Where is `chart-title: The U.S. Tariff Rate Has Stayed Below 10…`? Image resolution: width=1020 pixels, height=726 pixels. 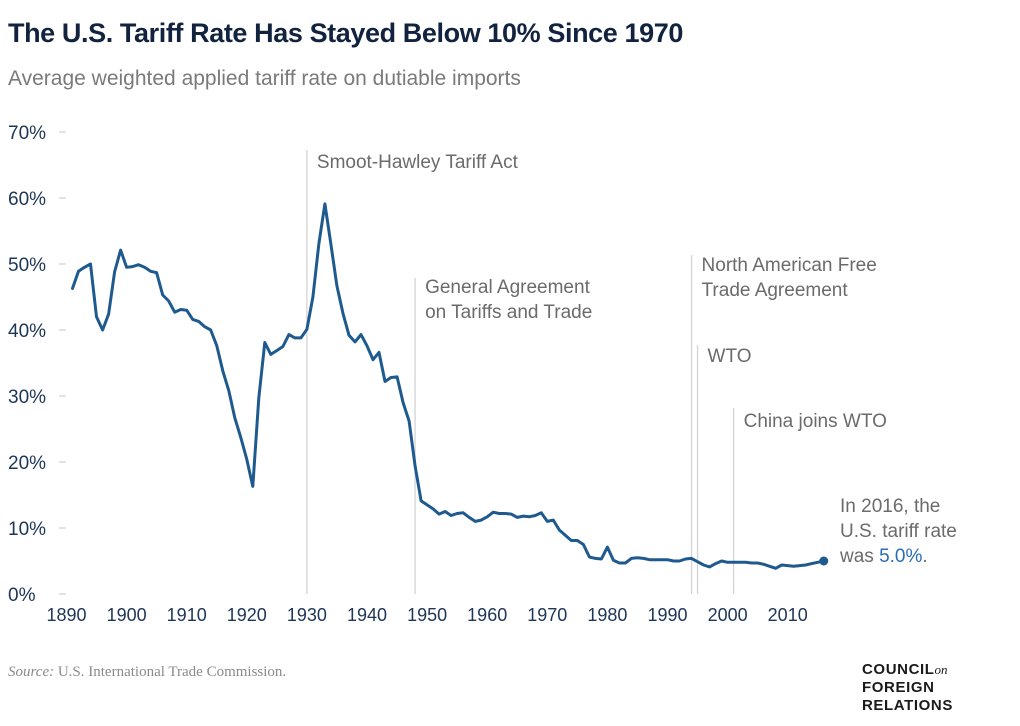
chart-title: The U.S. Tariff Rate Has Stayed Below 10… is located at coordinates (345, 33).